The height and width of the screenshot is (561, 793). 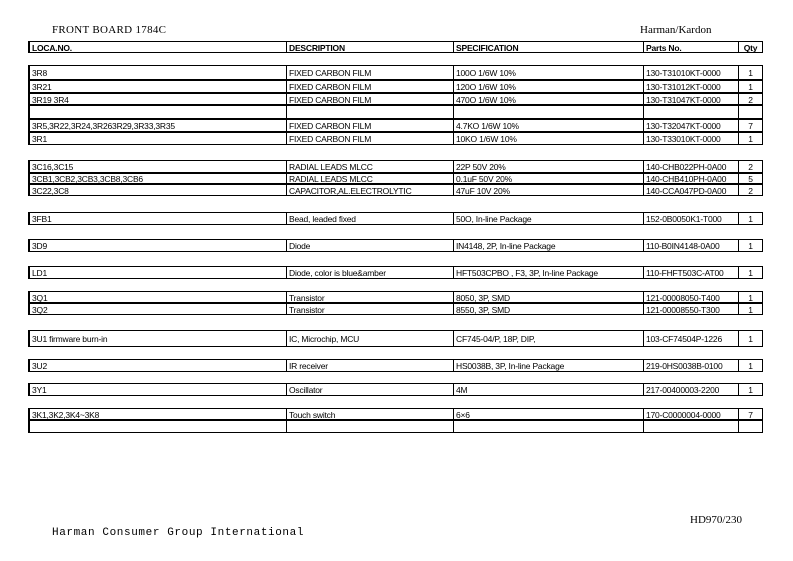 What do you see at coordinates (690, 245) in the screenshot?
I see `cell-parts-no: 110-B0IN4148-0A00` at bounding box center [690, 245].